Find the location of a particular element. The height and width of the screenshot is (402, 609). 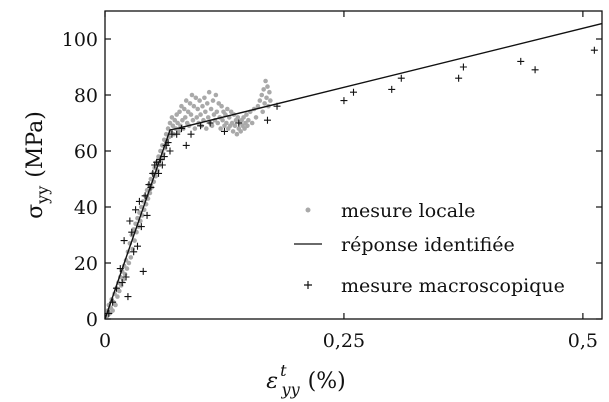

legend-label-local: mesure locale is located at coordinates (408, 211).